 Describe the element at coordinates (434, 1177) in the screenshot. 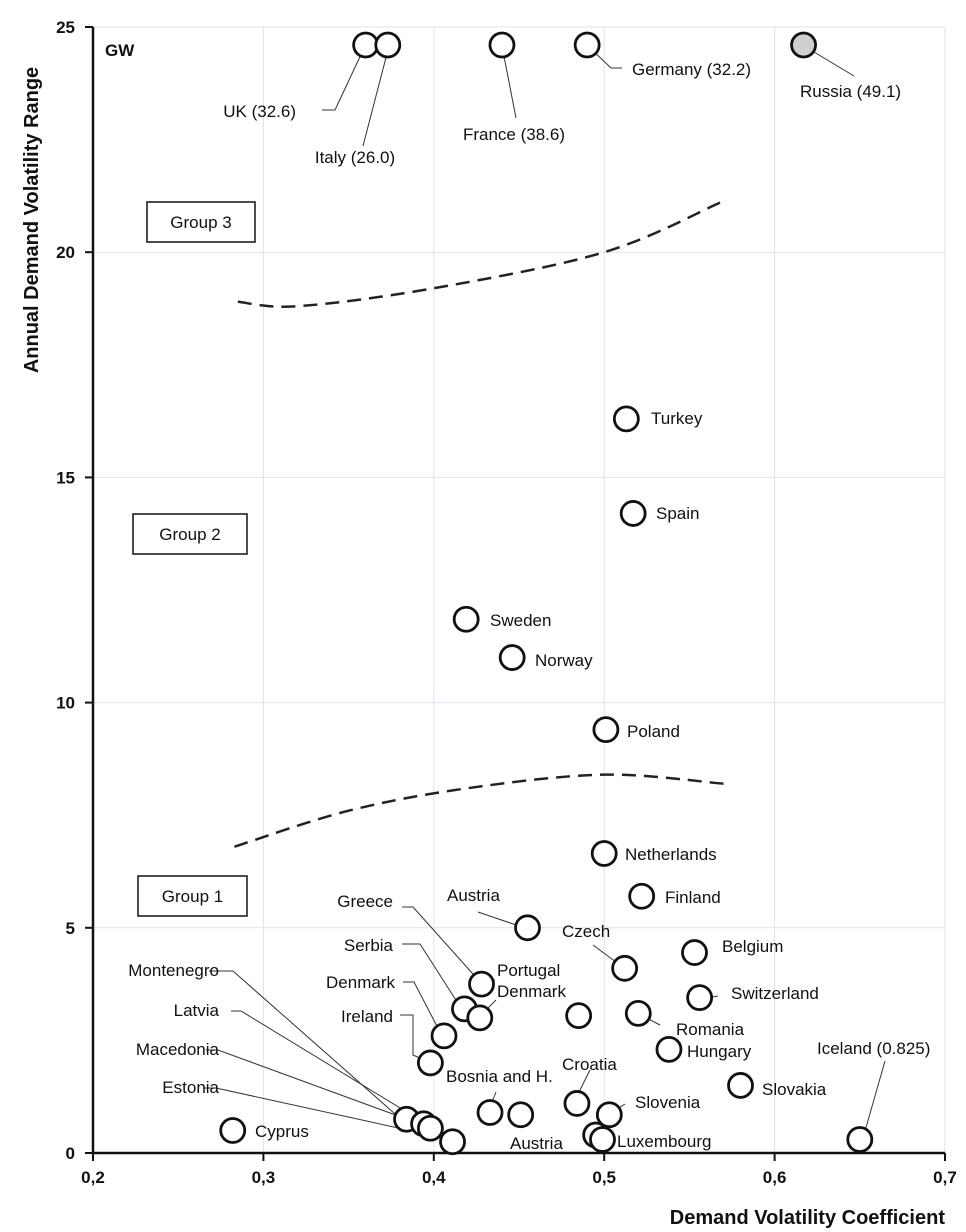

I see `x-tick-label: 0,4` at that location.